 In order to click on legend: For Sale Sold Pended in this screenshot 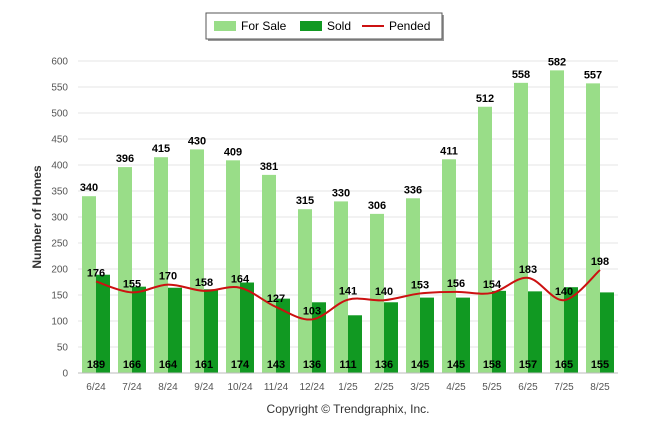, I will do `click(324, 26)`.